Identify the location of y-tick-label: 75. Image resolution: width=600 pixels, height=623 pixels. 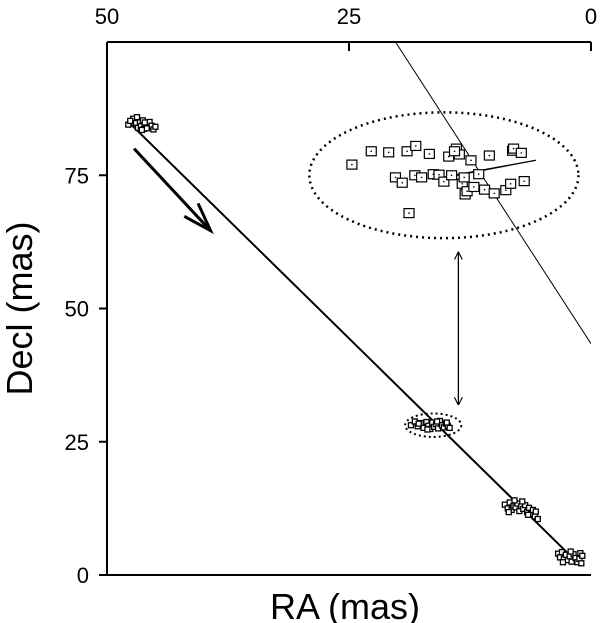
(77, 175).